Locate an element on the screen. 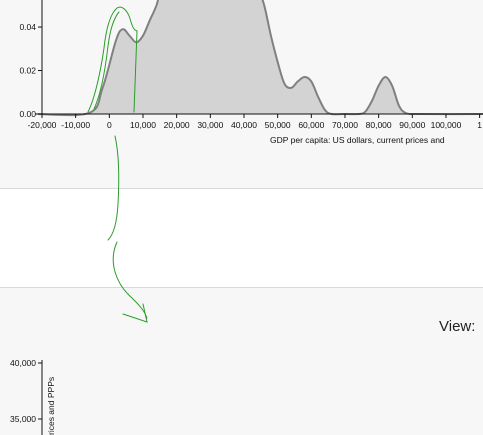  x-tick: -20,000 is located at coordinates (42, 122).